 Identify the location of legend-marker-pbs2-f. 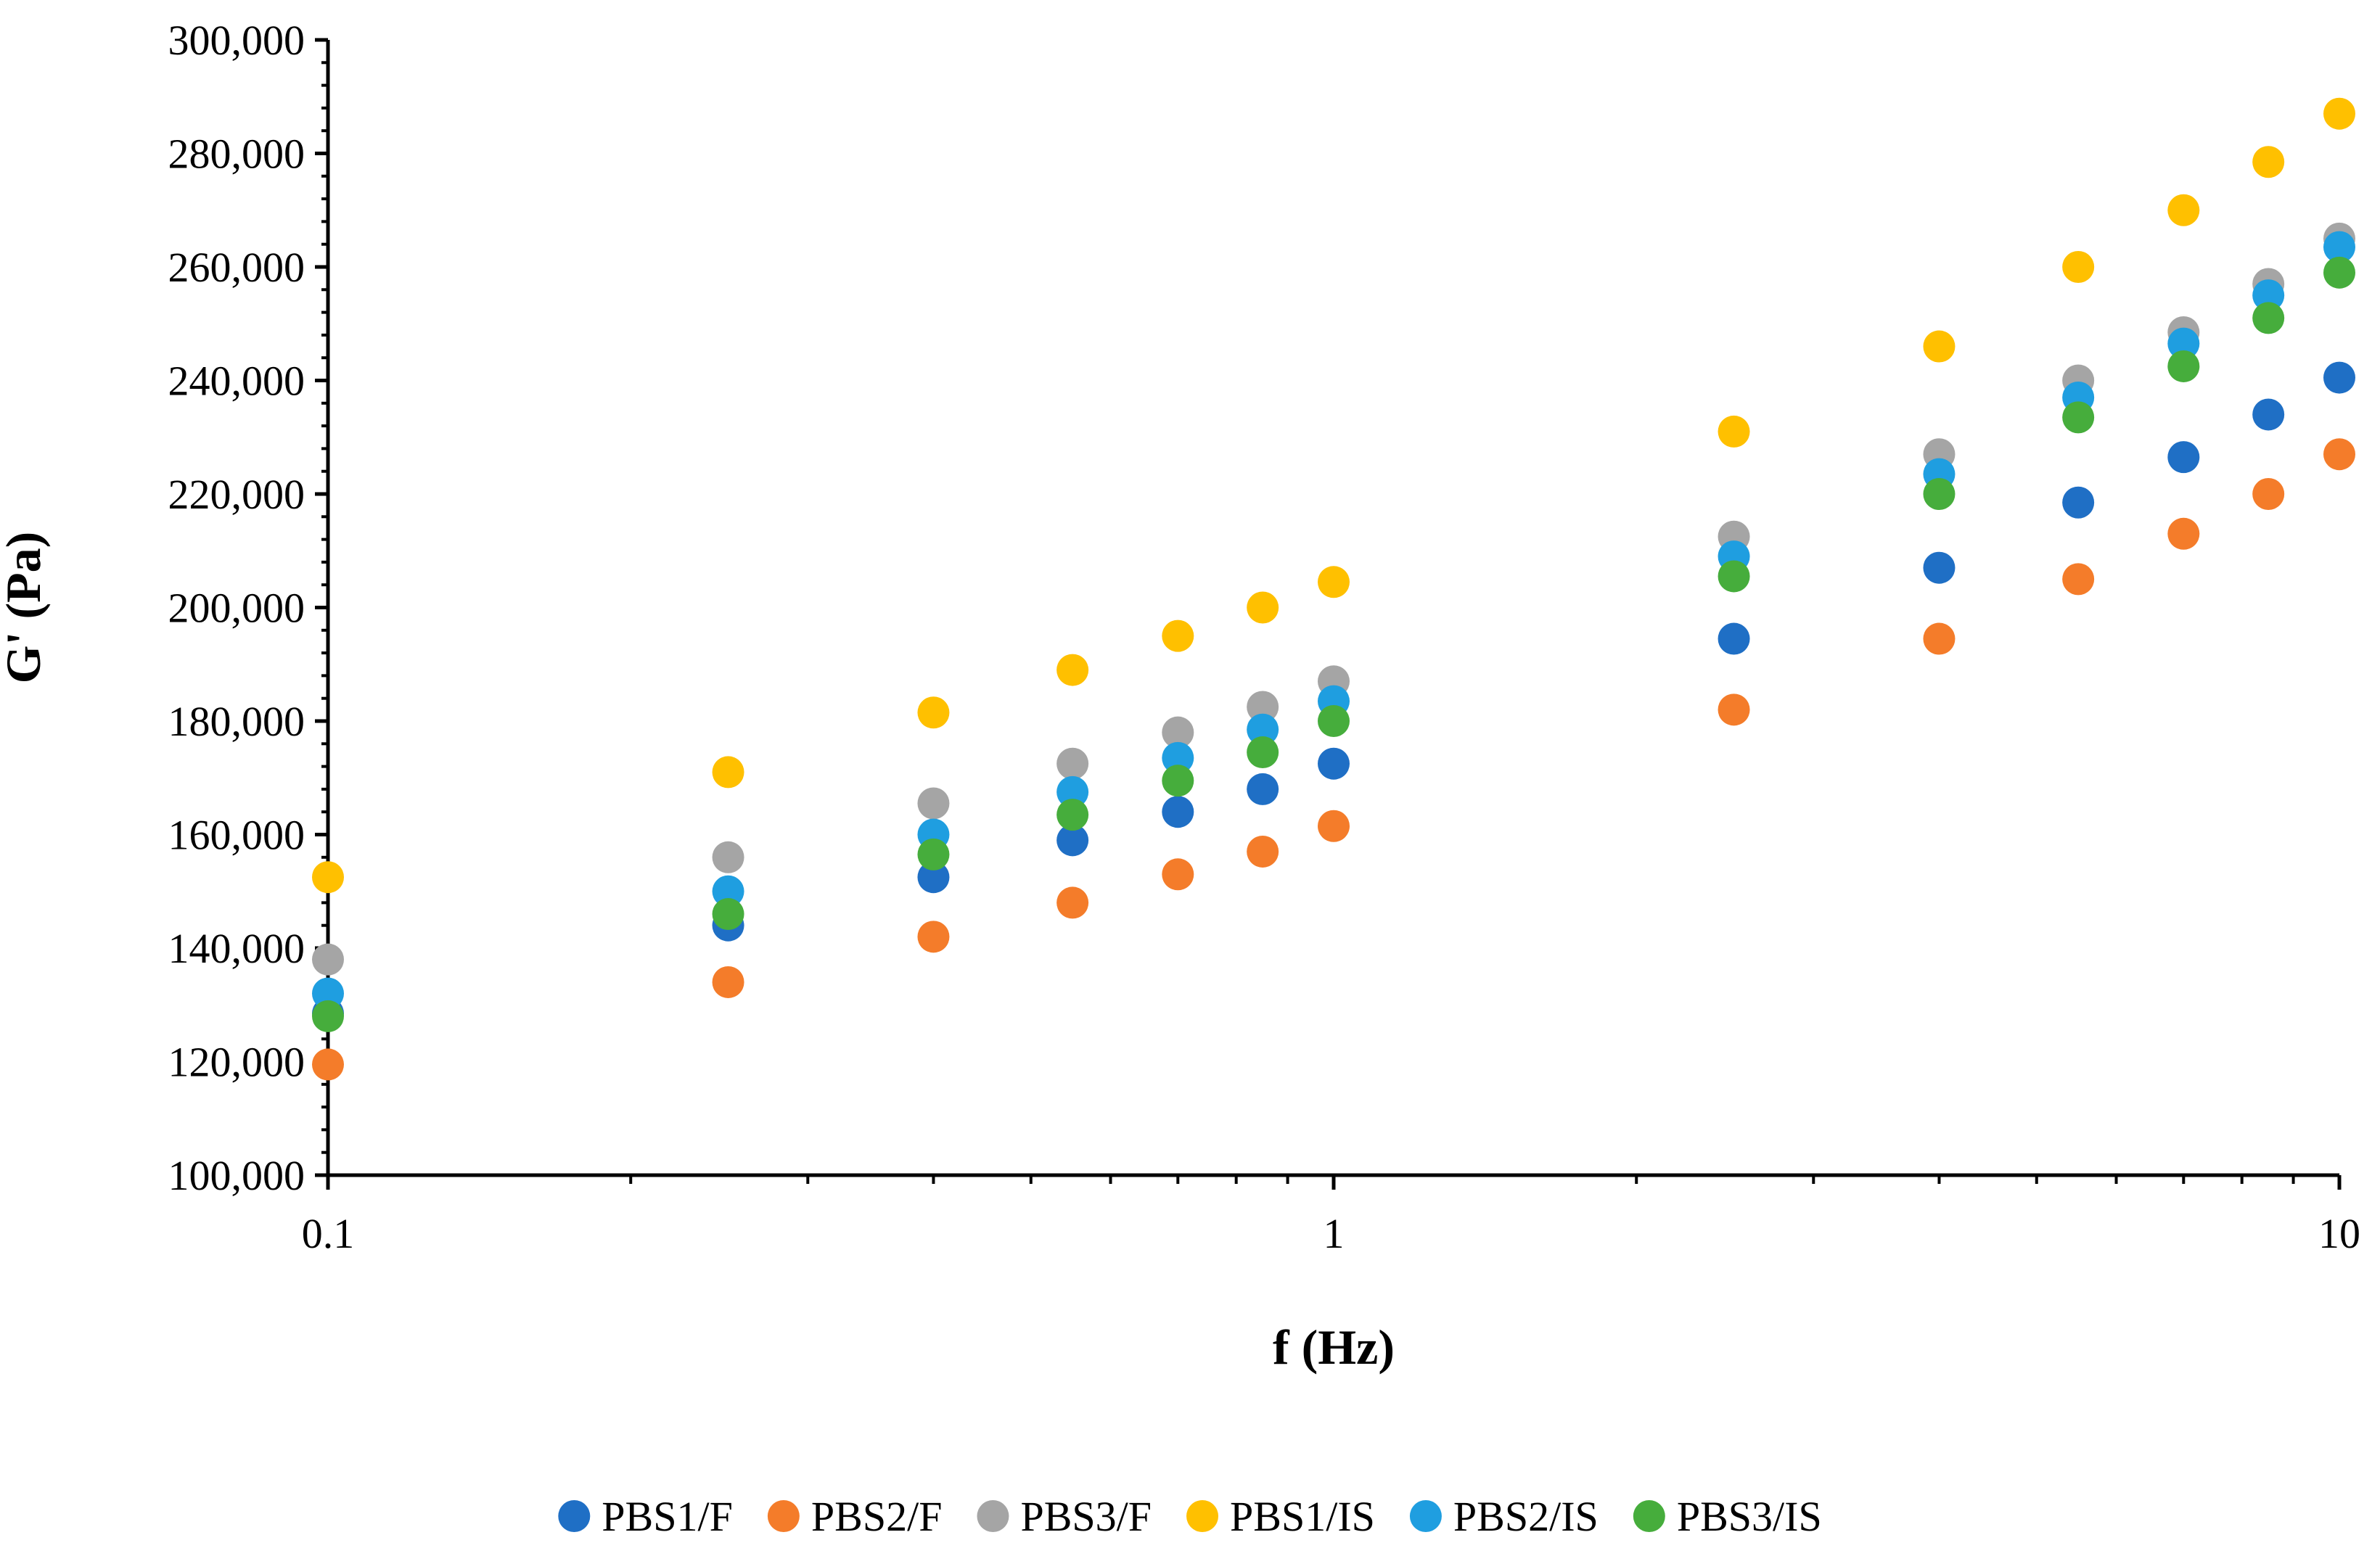
(783, 1516).